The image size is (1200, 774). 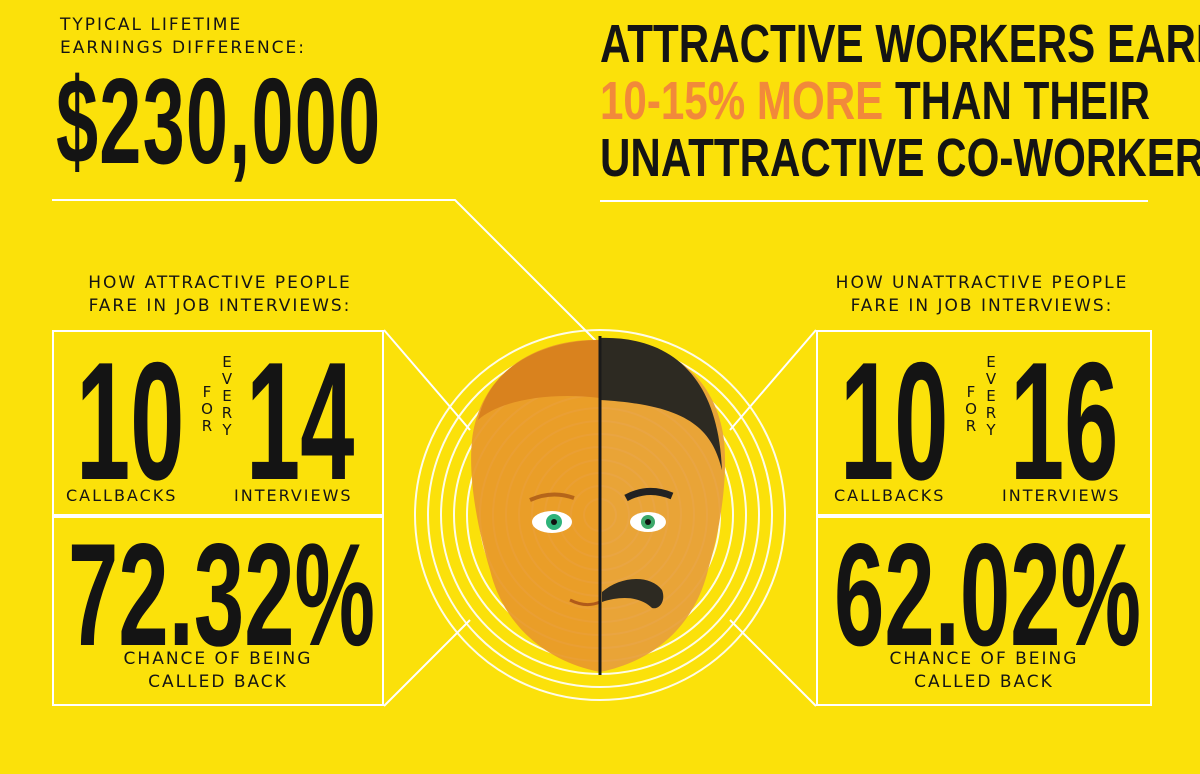 I want to click on attractive-callbacks-number: 10, so click(x=130, y=421).